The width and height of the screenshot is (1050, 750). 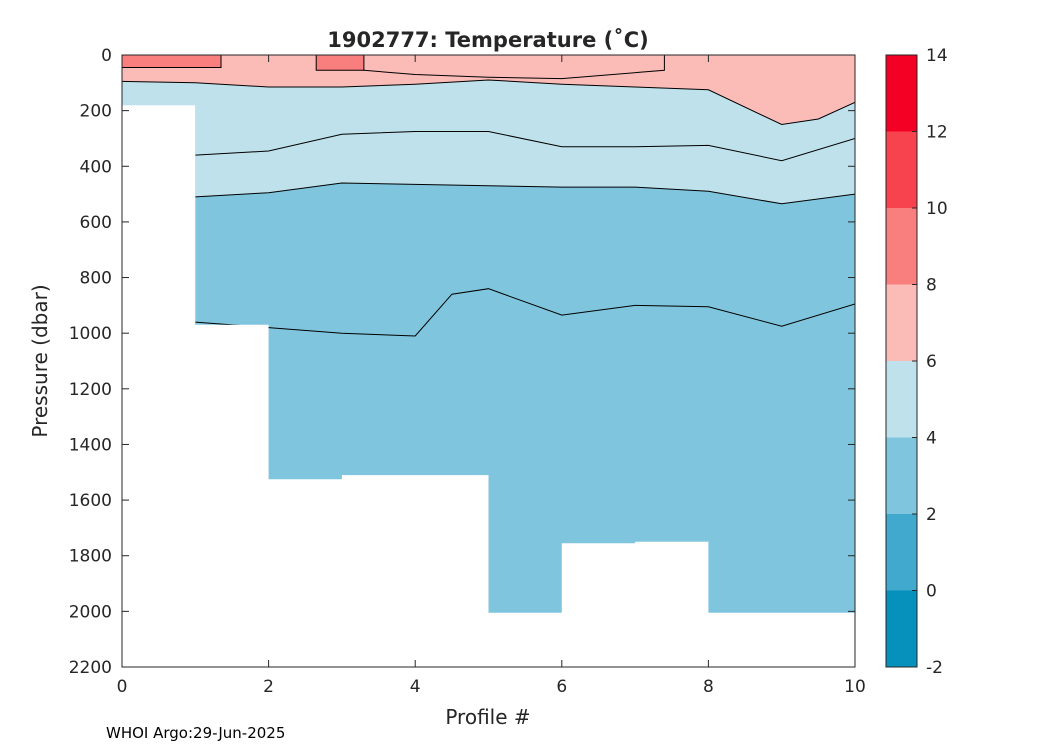 I want to click on colorbar-tick-label: 0, so click(x=931, y=592).